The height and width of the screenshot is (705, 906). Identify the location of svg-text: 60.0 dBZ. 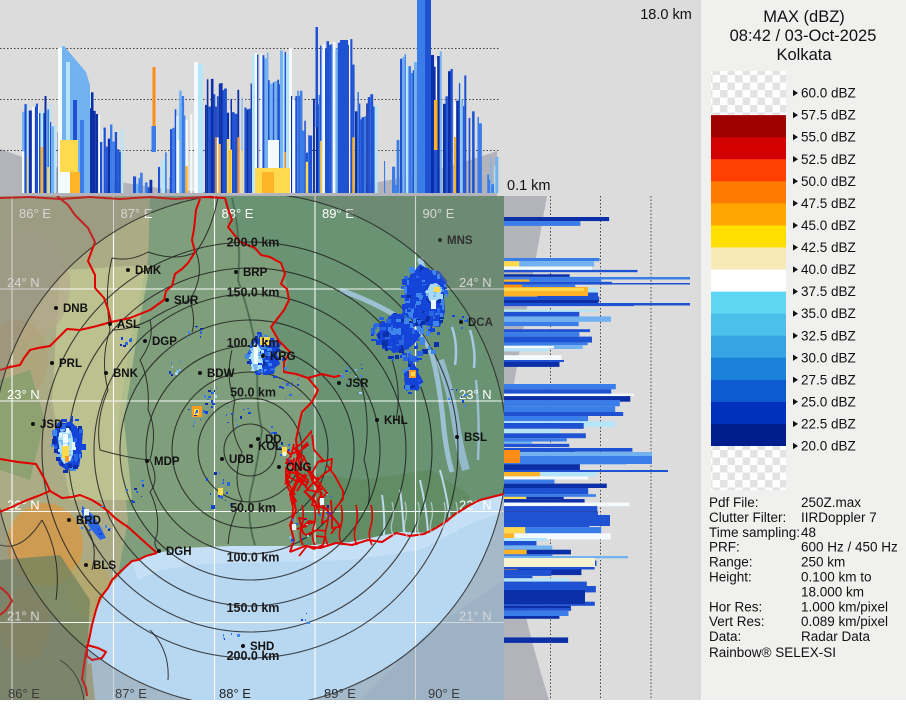
(828, 93).